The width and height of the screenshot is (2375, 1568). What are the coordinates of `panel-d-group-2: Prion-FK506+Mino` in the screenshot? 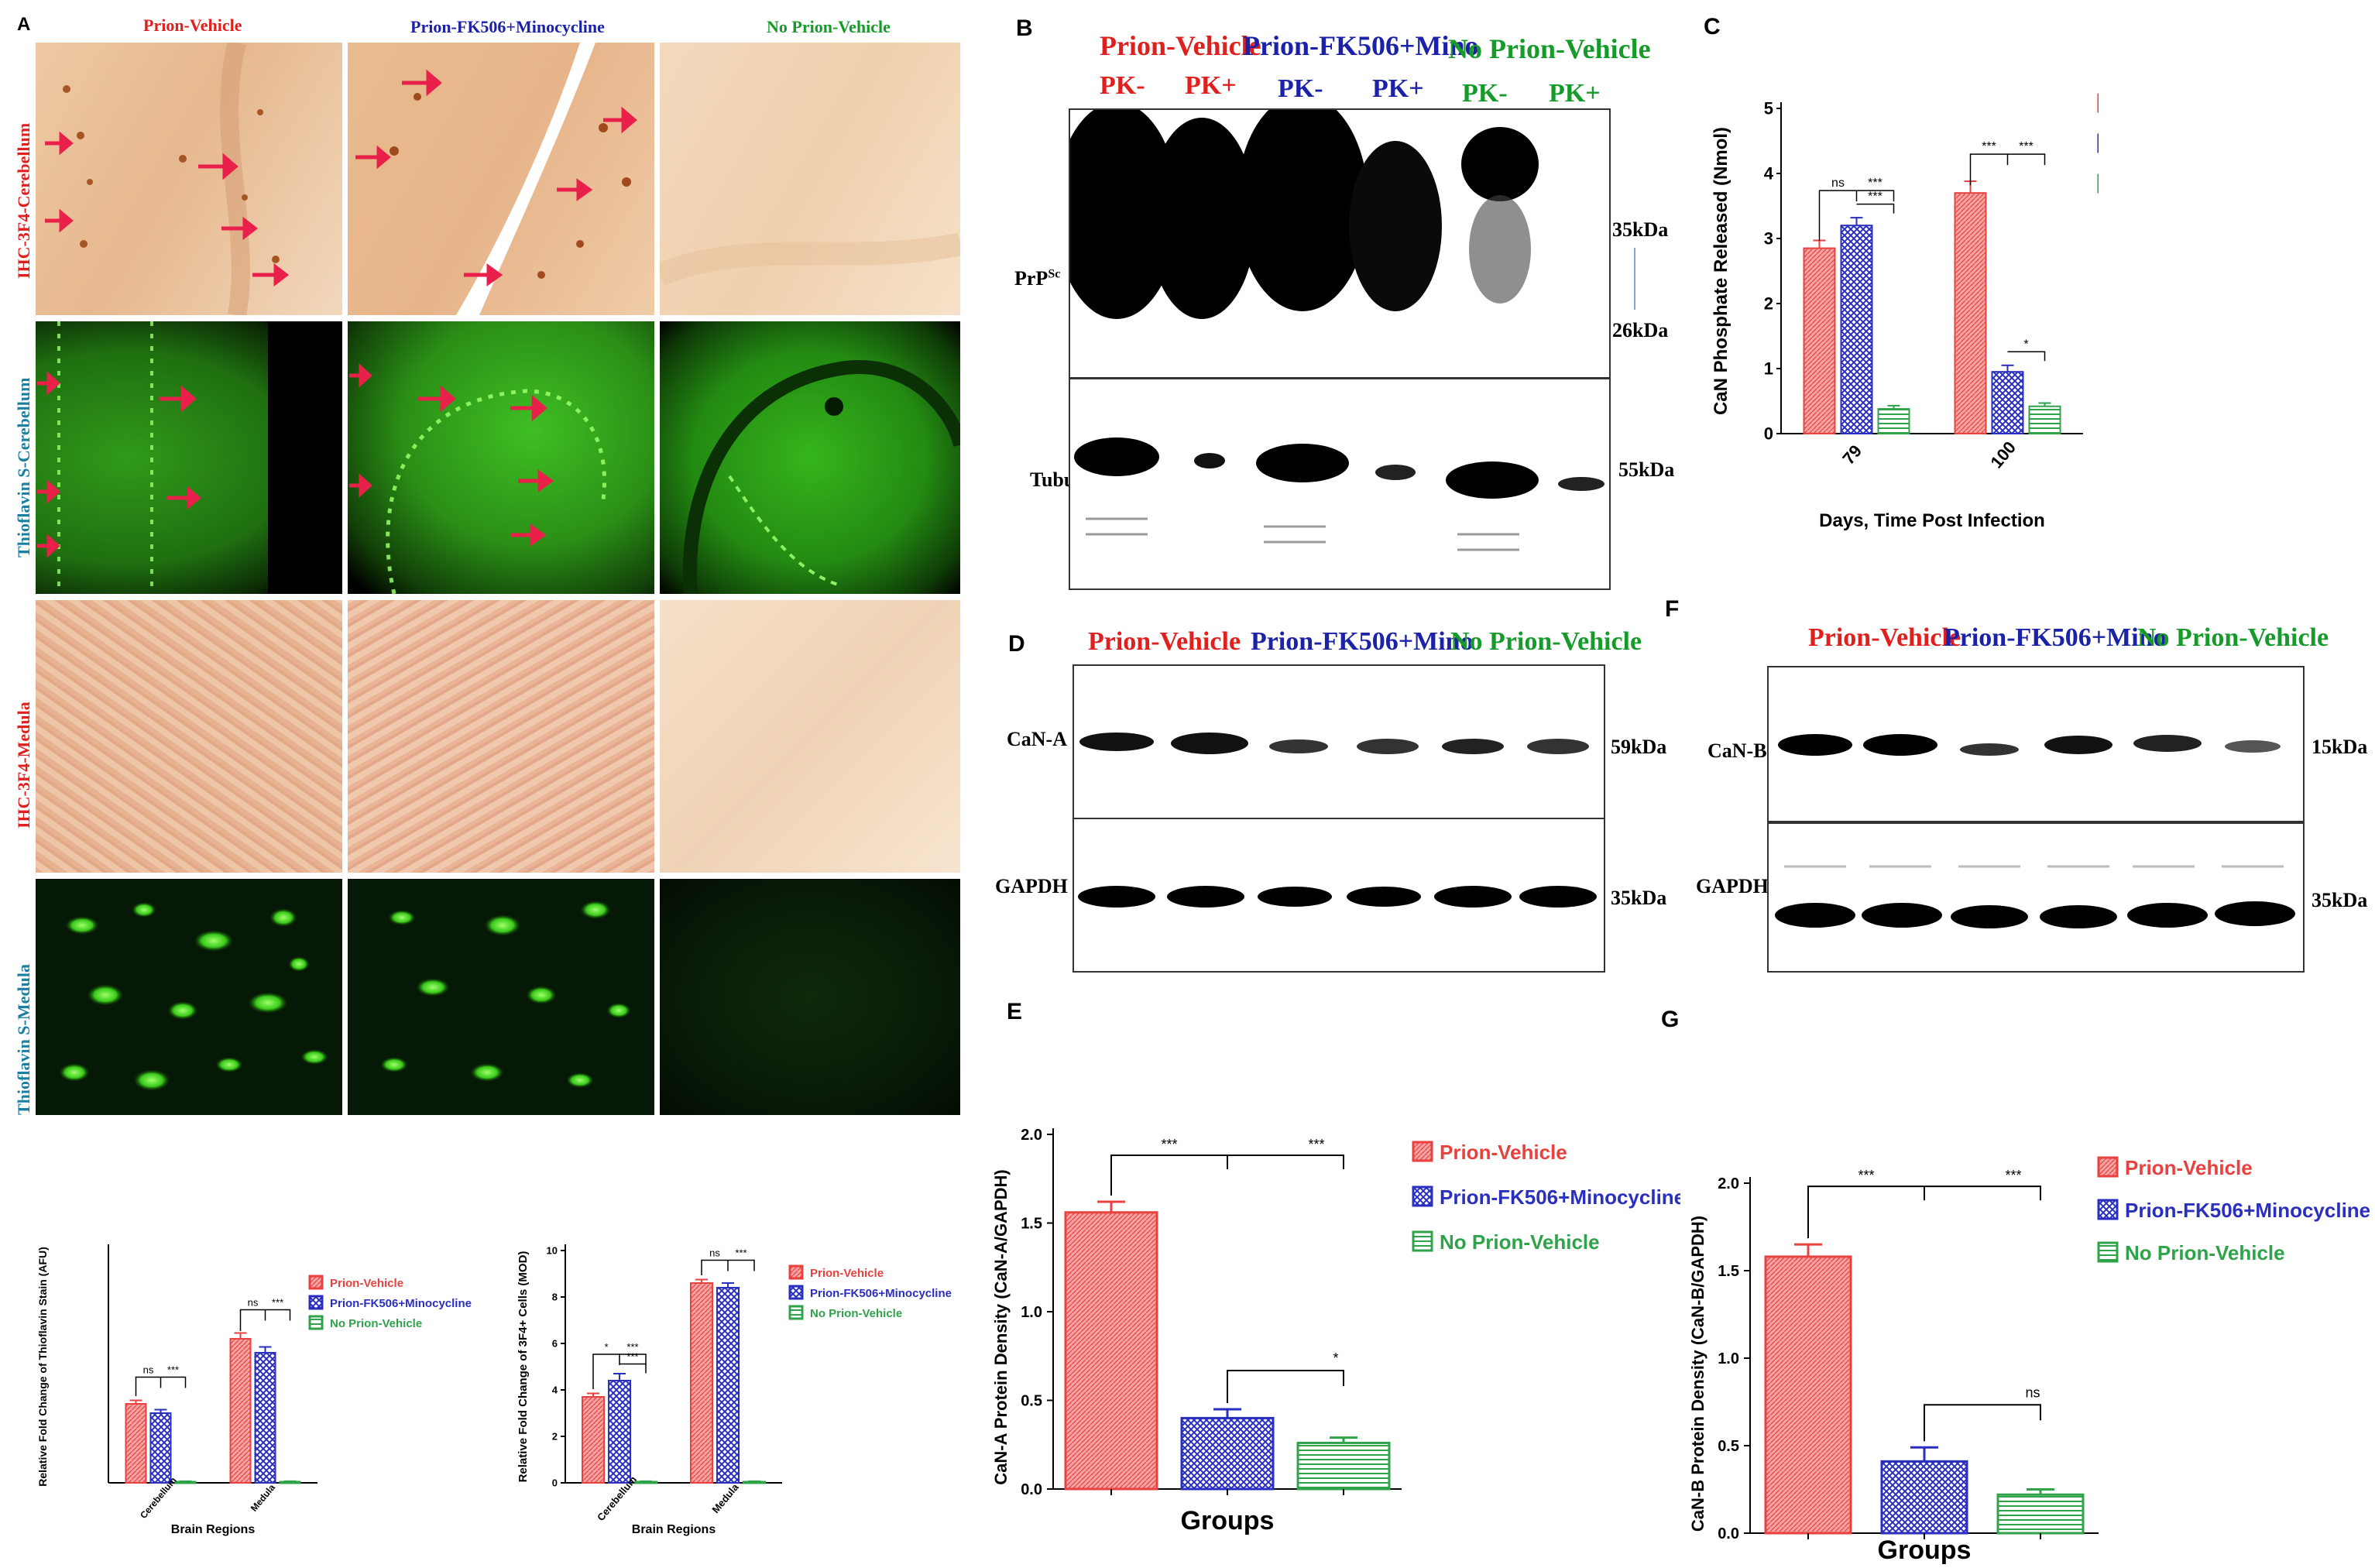 It's located at (1362, 641).